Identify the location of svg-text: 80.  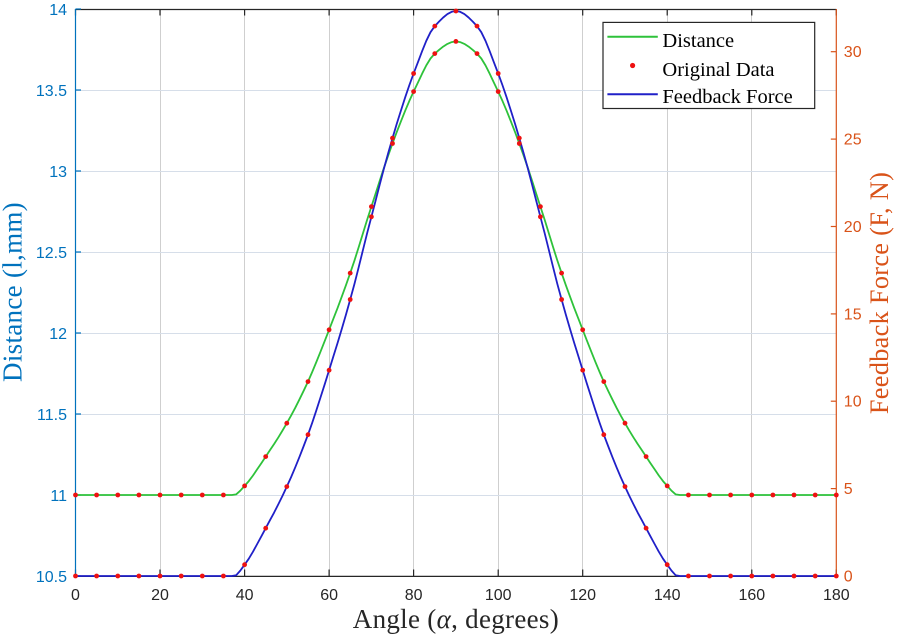
(414, 595).